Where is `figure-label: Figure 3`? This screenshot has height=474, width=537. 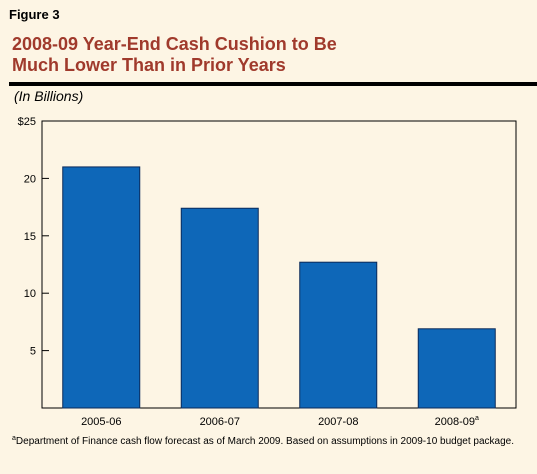
figure-label: Figure 3 is located at coordinates (34, 14).